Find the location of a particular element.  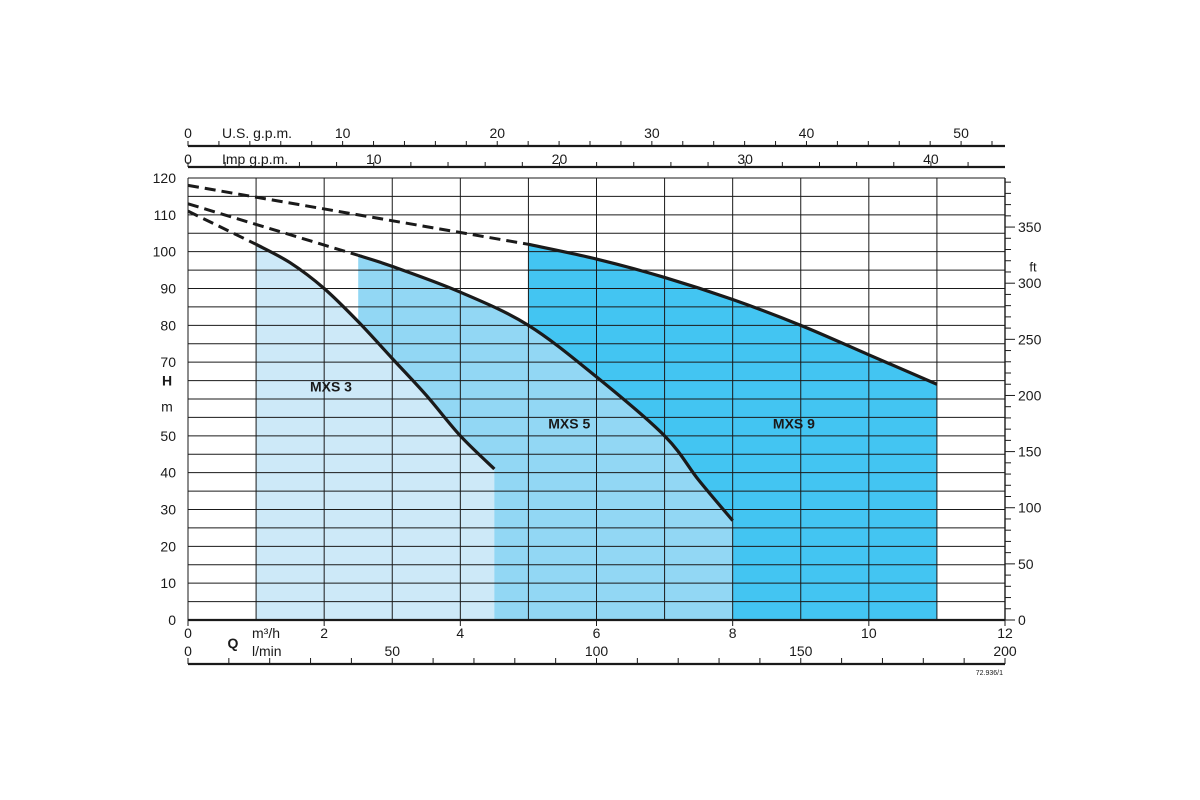

y-tick-label-m: 0 is located at coordinates (172, 620).